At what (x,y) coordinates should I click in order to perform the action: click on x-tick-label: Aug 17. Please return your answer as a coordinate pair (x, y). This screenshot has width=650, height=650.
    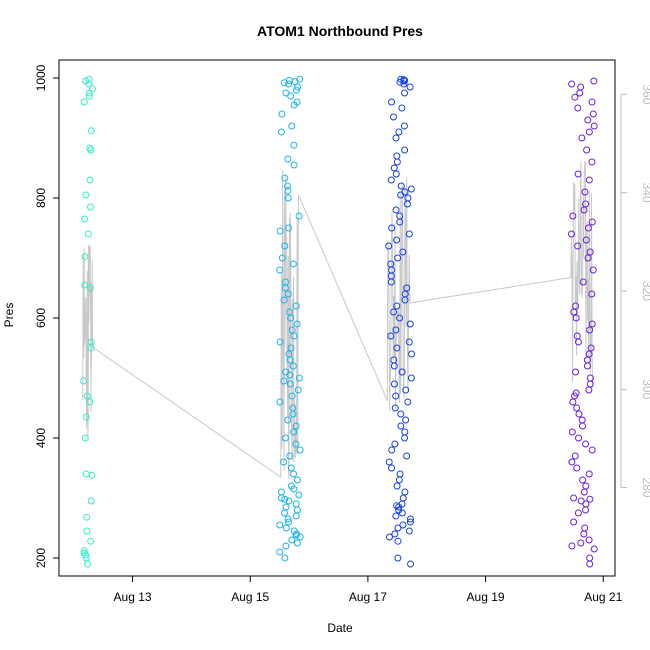
    Looking at the image, I should click on (368, 597).